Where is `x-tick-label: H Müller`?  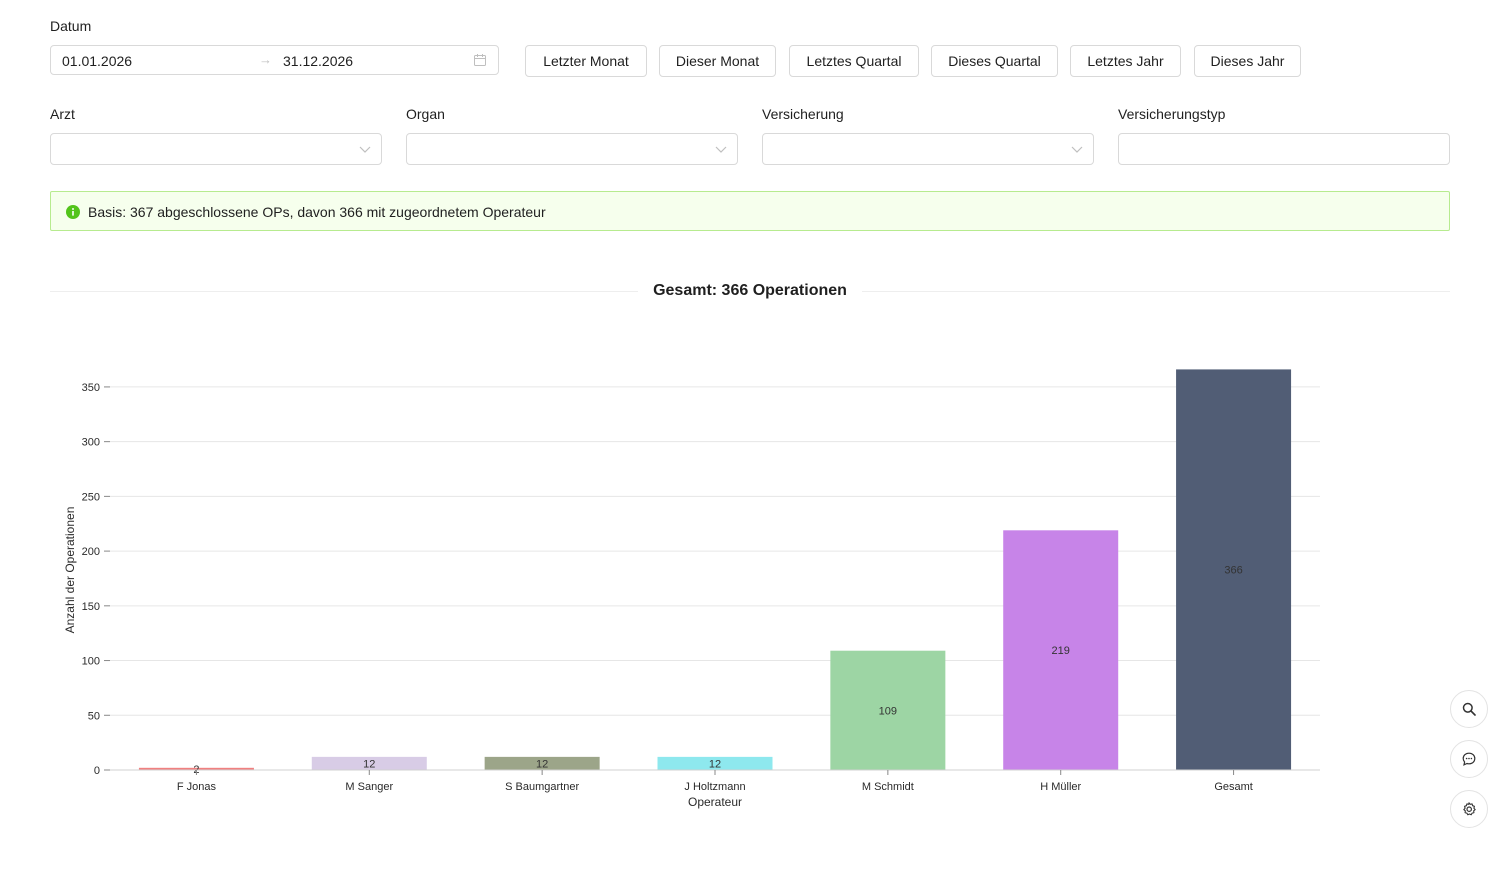
x-tick-label: H Müller is located at coordinates (1060, 787).